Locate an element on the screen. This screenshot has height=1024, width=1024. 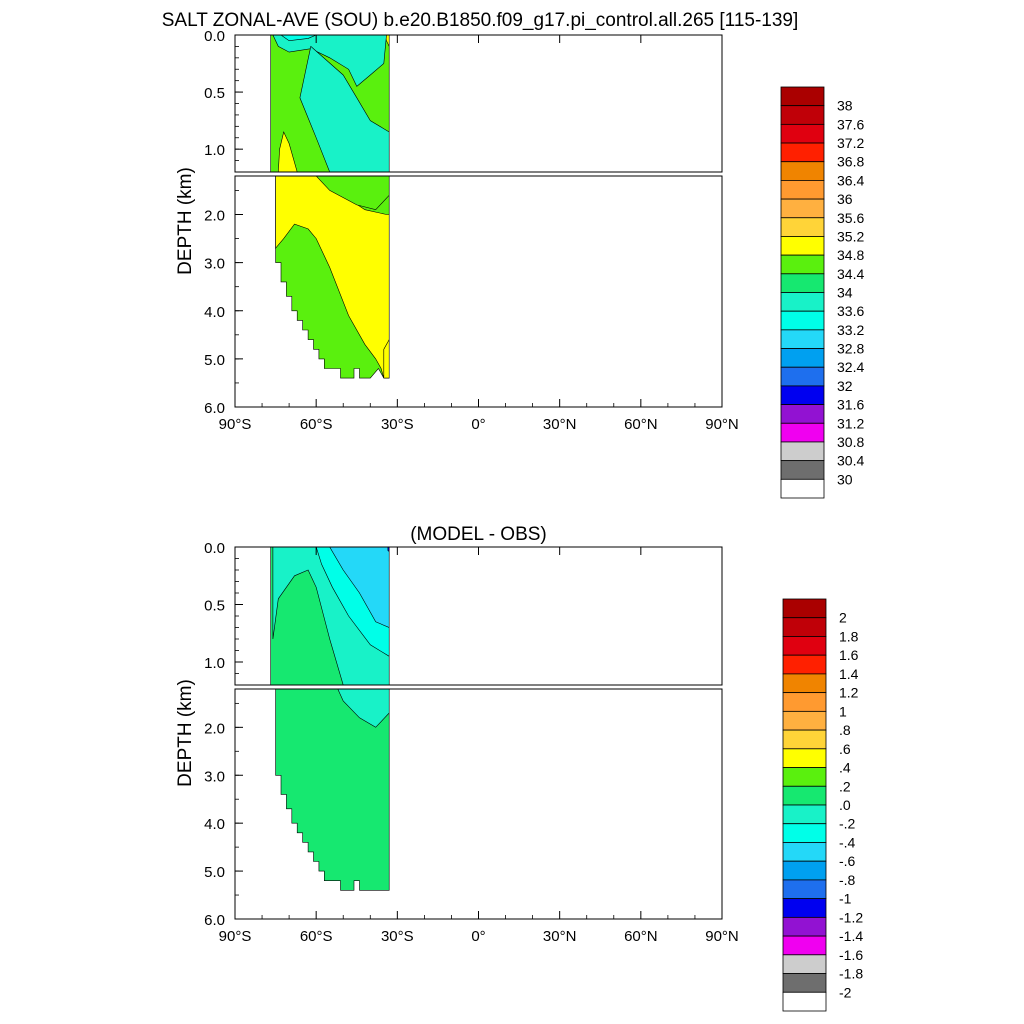
y-tick-label: 5.0 is located at coordinates (214, 360).